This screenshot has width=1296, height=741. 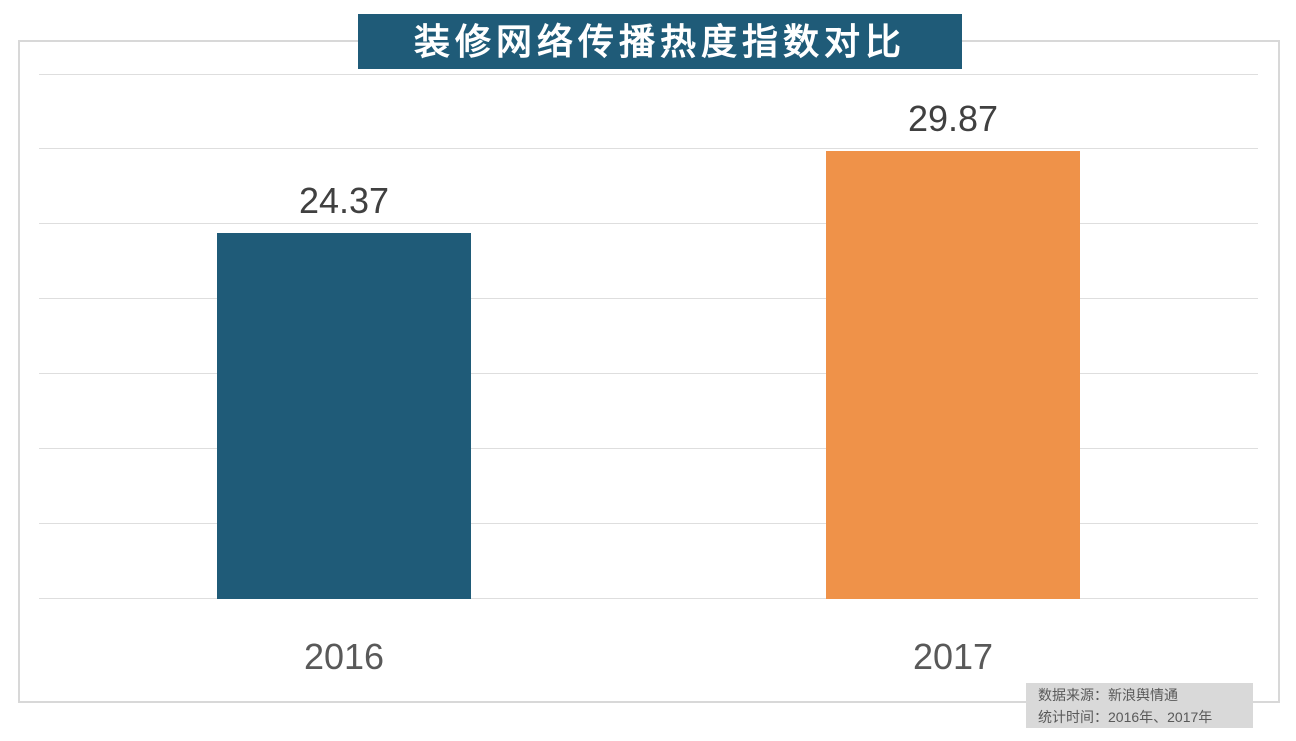 I want to click on source-line-data-origin: 数据来源：新浪舆情通, so click(x=1108, y=695).